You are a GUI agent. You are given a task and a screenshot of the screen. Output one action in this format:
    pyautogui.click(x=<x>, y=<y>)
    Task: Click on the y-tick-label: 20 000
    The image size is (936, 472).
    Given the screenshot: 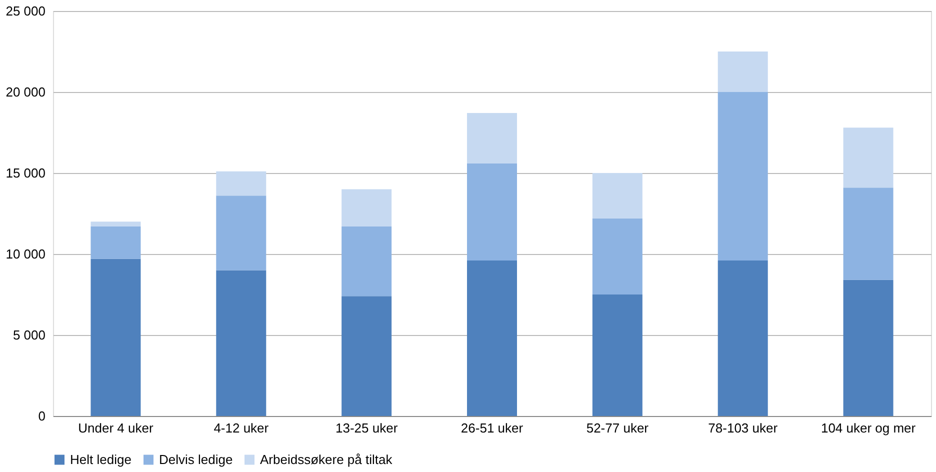 What is the action you would take?
    pyautogui.click(x=26, y=92)
    